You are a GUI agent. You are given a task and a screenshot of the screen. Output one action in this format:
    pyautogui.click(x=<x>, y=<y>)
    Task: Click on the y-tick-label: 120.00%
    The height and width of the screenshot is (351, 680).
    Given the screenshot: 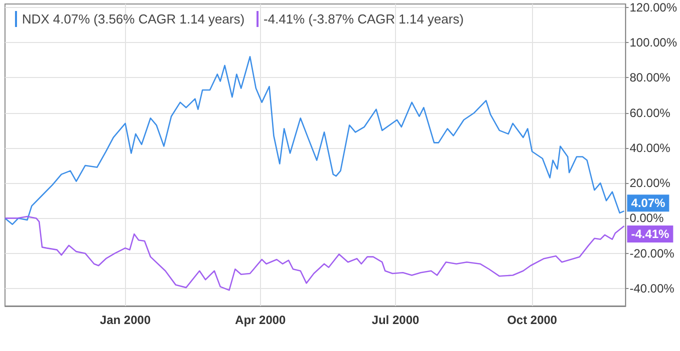 What is the action you would take?
    pyautogui.click(x=654, y=7)
    